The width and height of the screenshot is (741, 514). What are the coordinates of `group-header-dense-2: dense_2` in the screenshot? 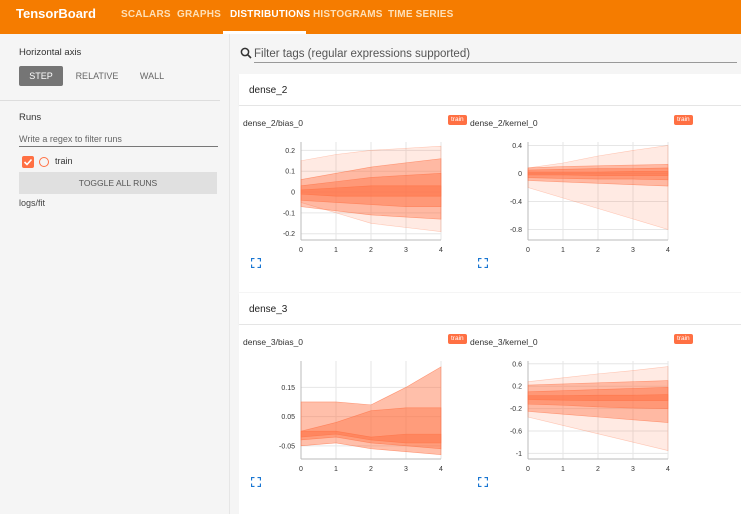 It's located at (490, 90).